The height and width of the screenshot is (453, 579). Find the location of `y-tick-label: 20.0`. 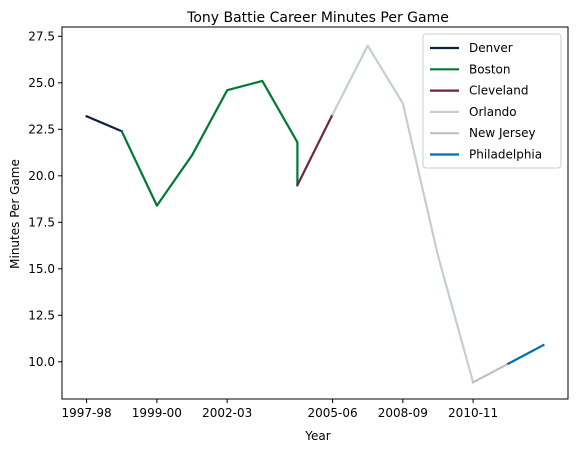

y-tick-label: 20.0 is located at coordinates (41, 176).